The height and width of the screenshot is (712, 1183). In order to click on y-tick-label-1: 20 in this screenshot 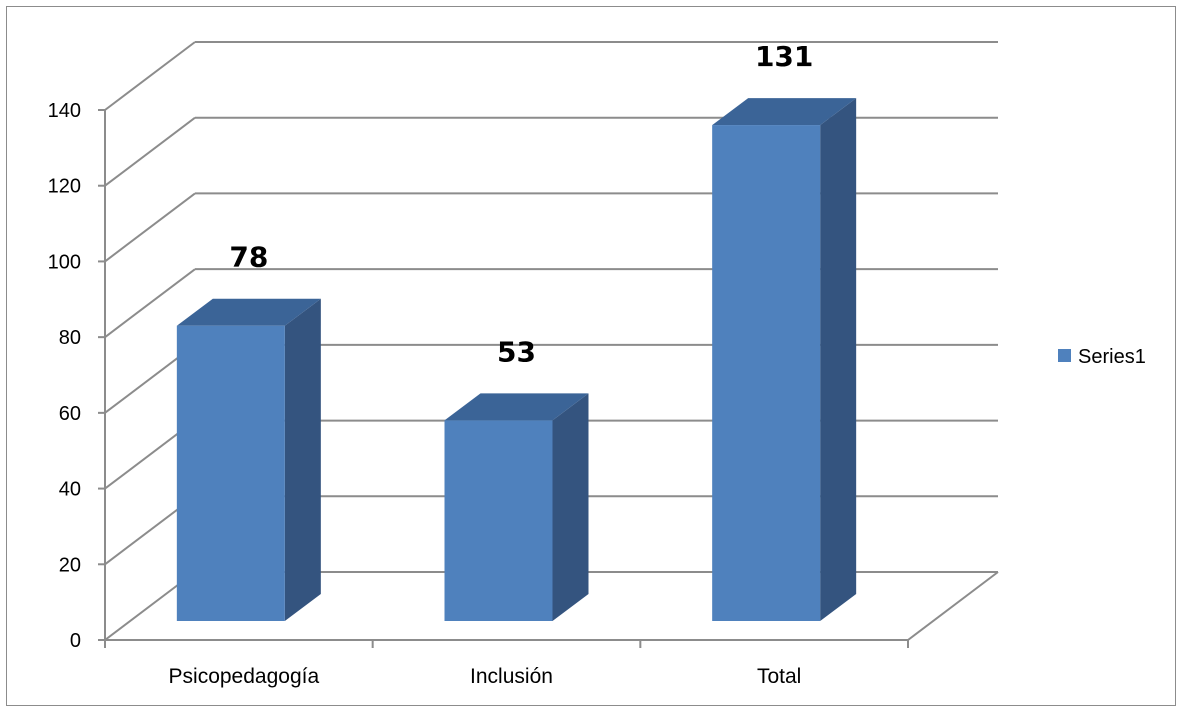, I will do `click(70, 565)`.